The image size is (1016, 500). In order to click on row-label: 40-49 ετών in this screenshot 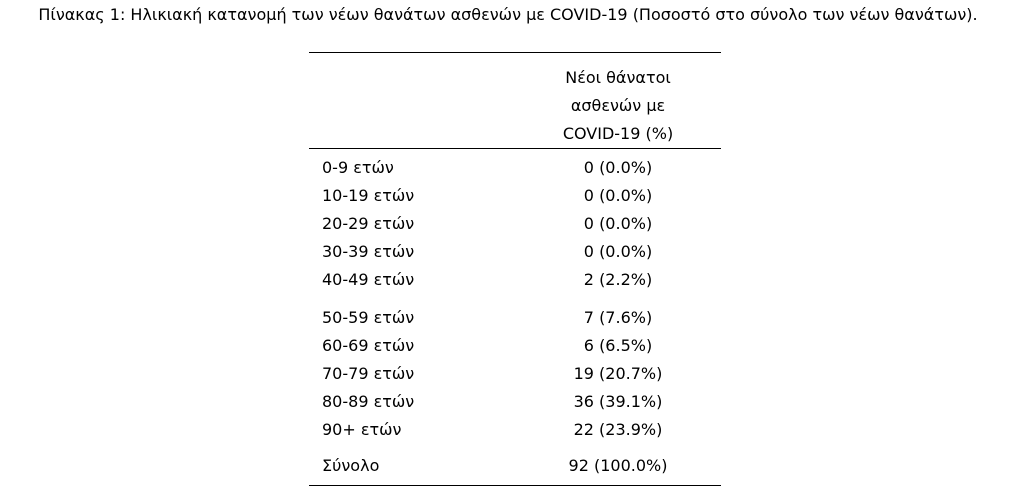, I will do `click(368, 279)`.